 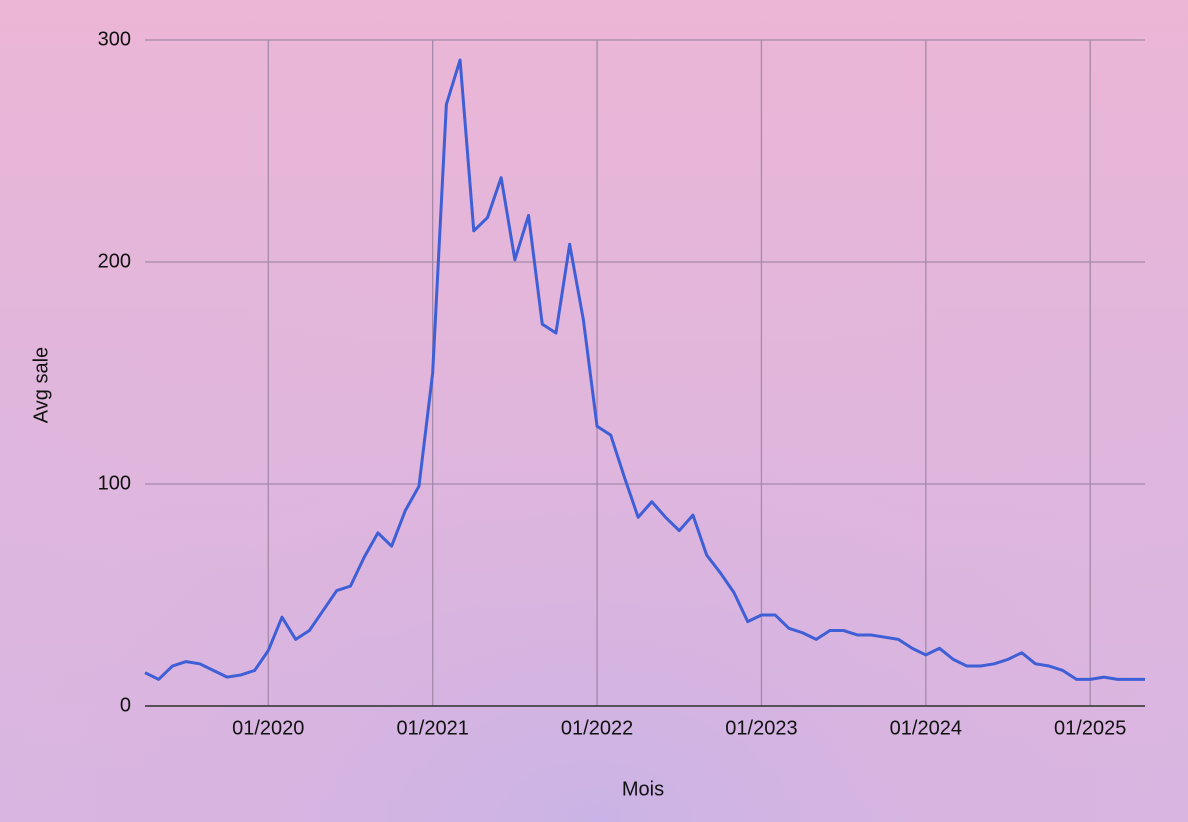 I want to click on y-tick-label: 300, so click(x=114, y=39).